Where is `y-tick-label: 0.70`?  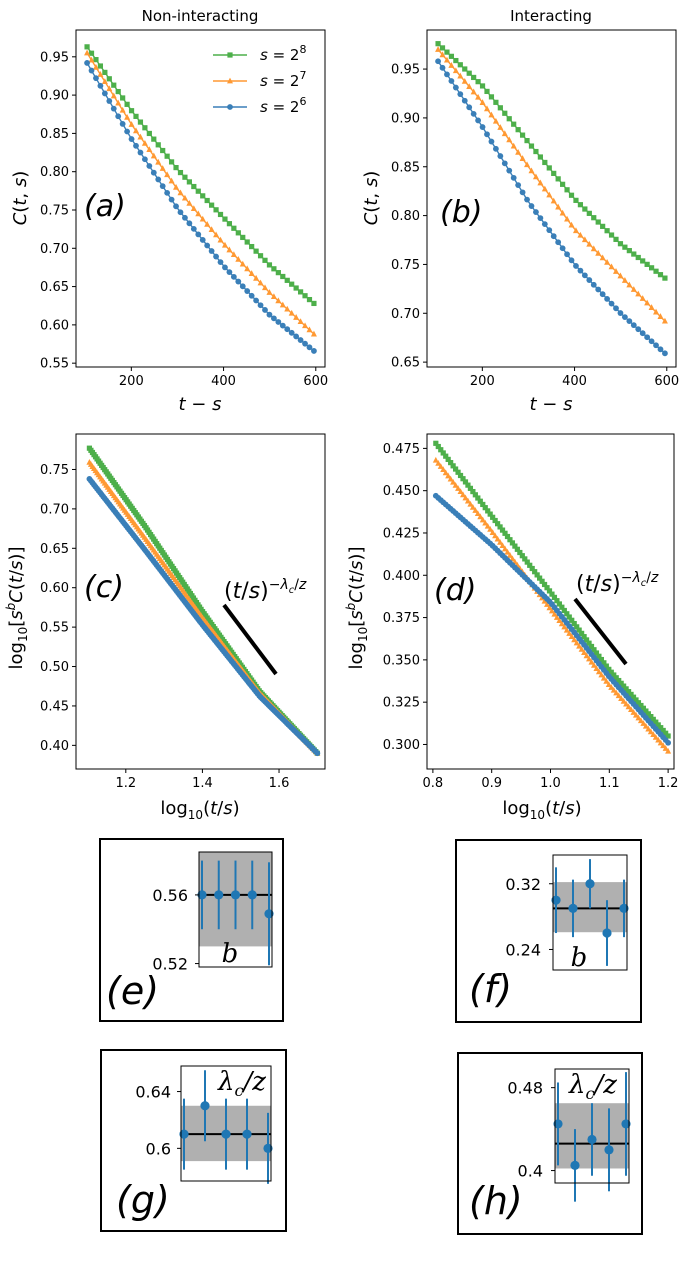
y-tick-label: 0.70 is located at coordinates (405, 314).